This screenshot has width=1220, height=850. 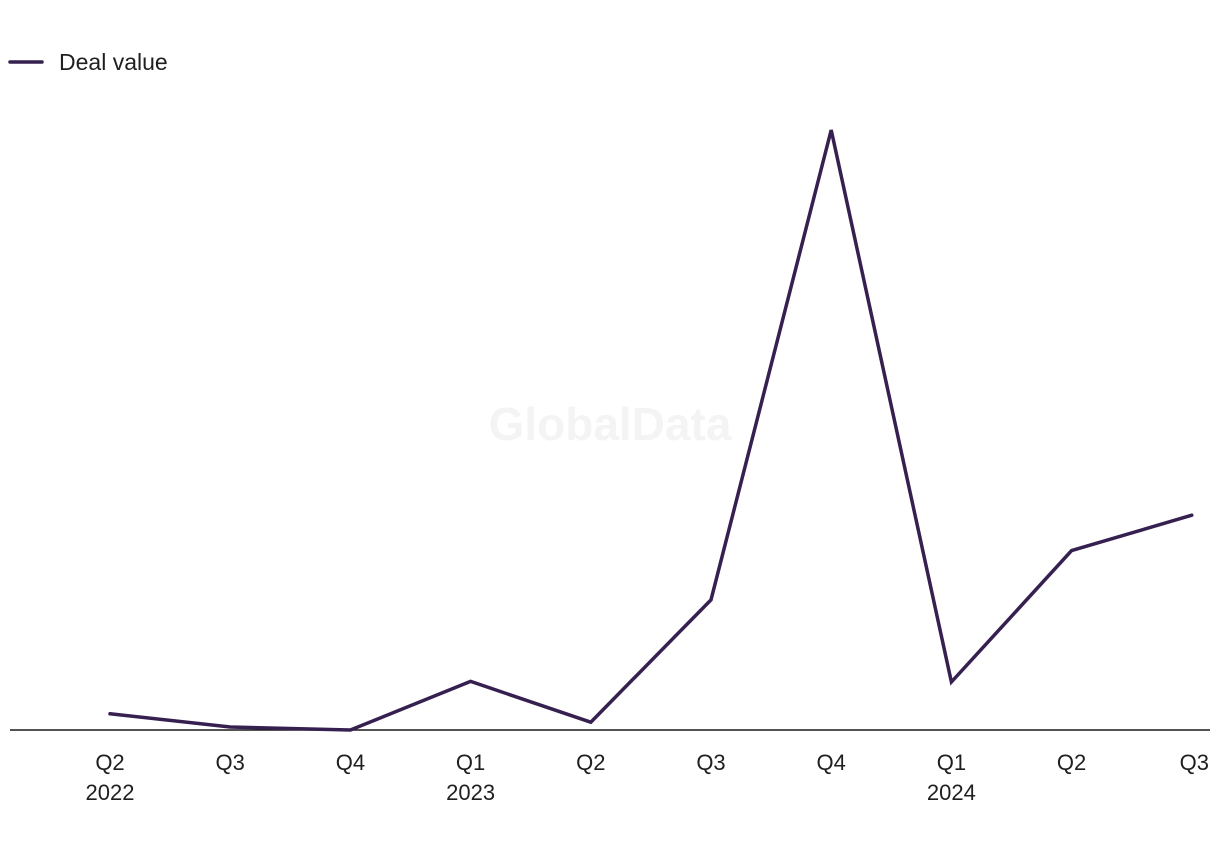 What do you see at coordinates (831, 130) in the screenshot?
I see `data-point-q4-2023` at bounding box center [831, 130].